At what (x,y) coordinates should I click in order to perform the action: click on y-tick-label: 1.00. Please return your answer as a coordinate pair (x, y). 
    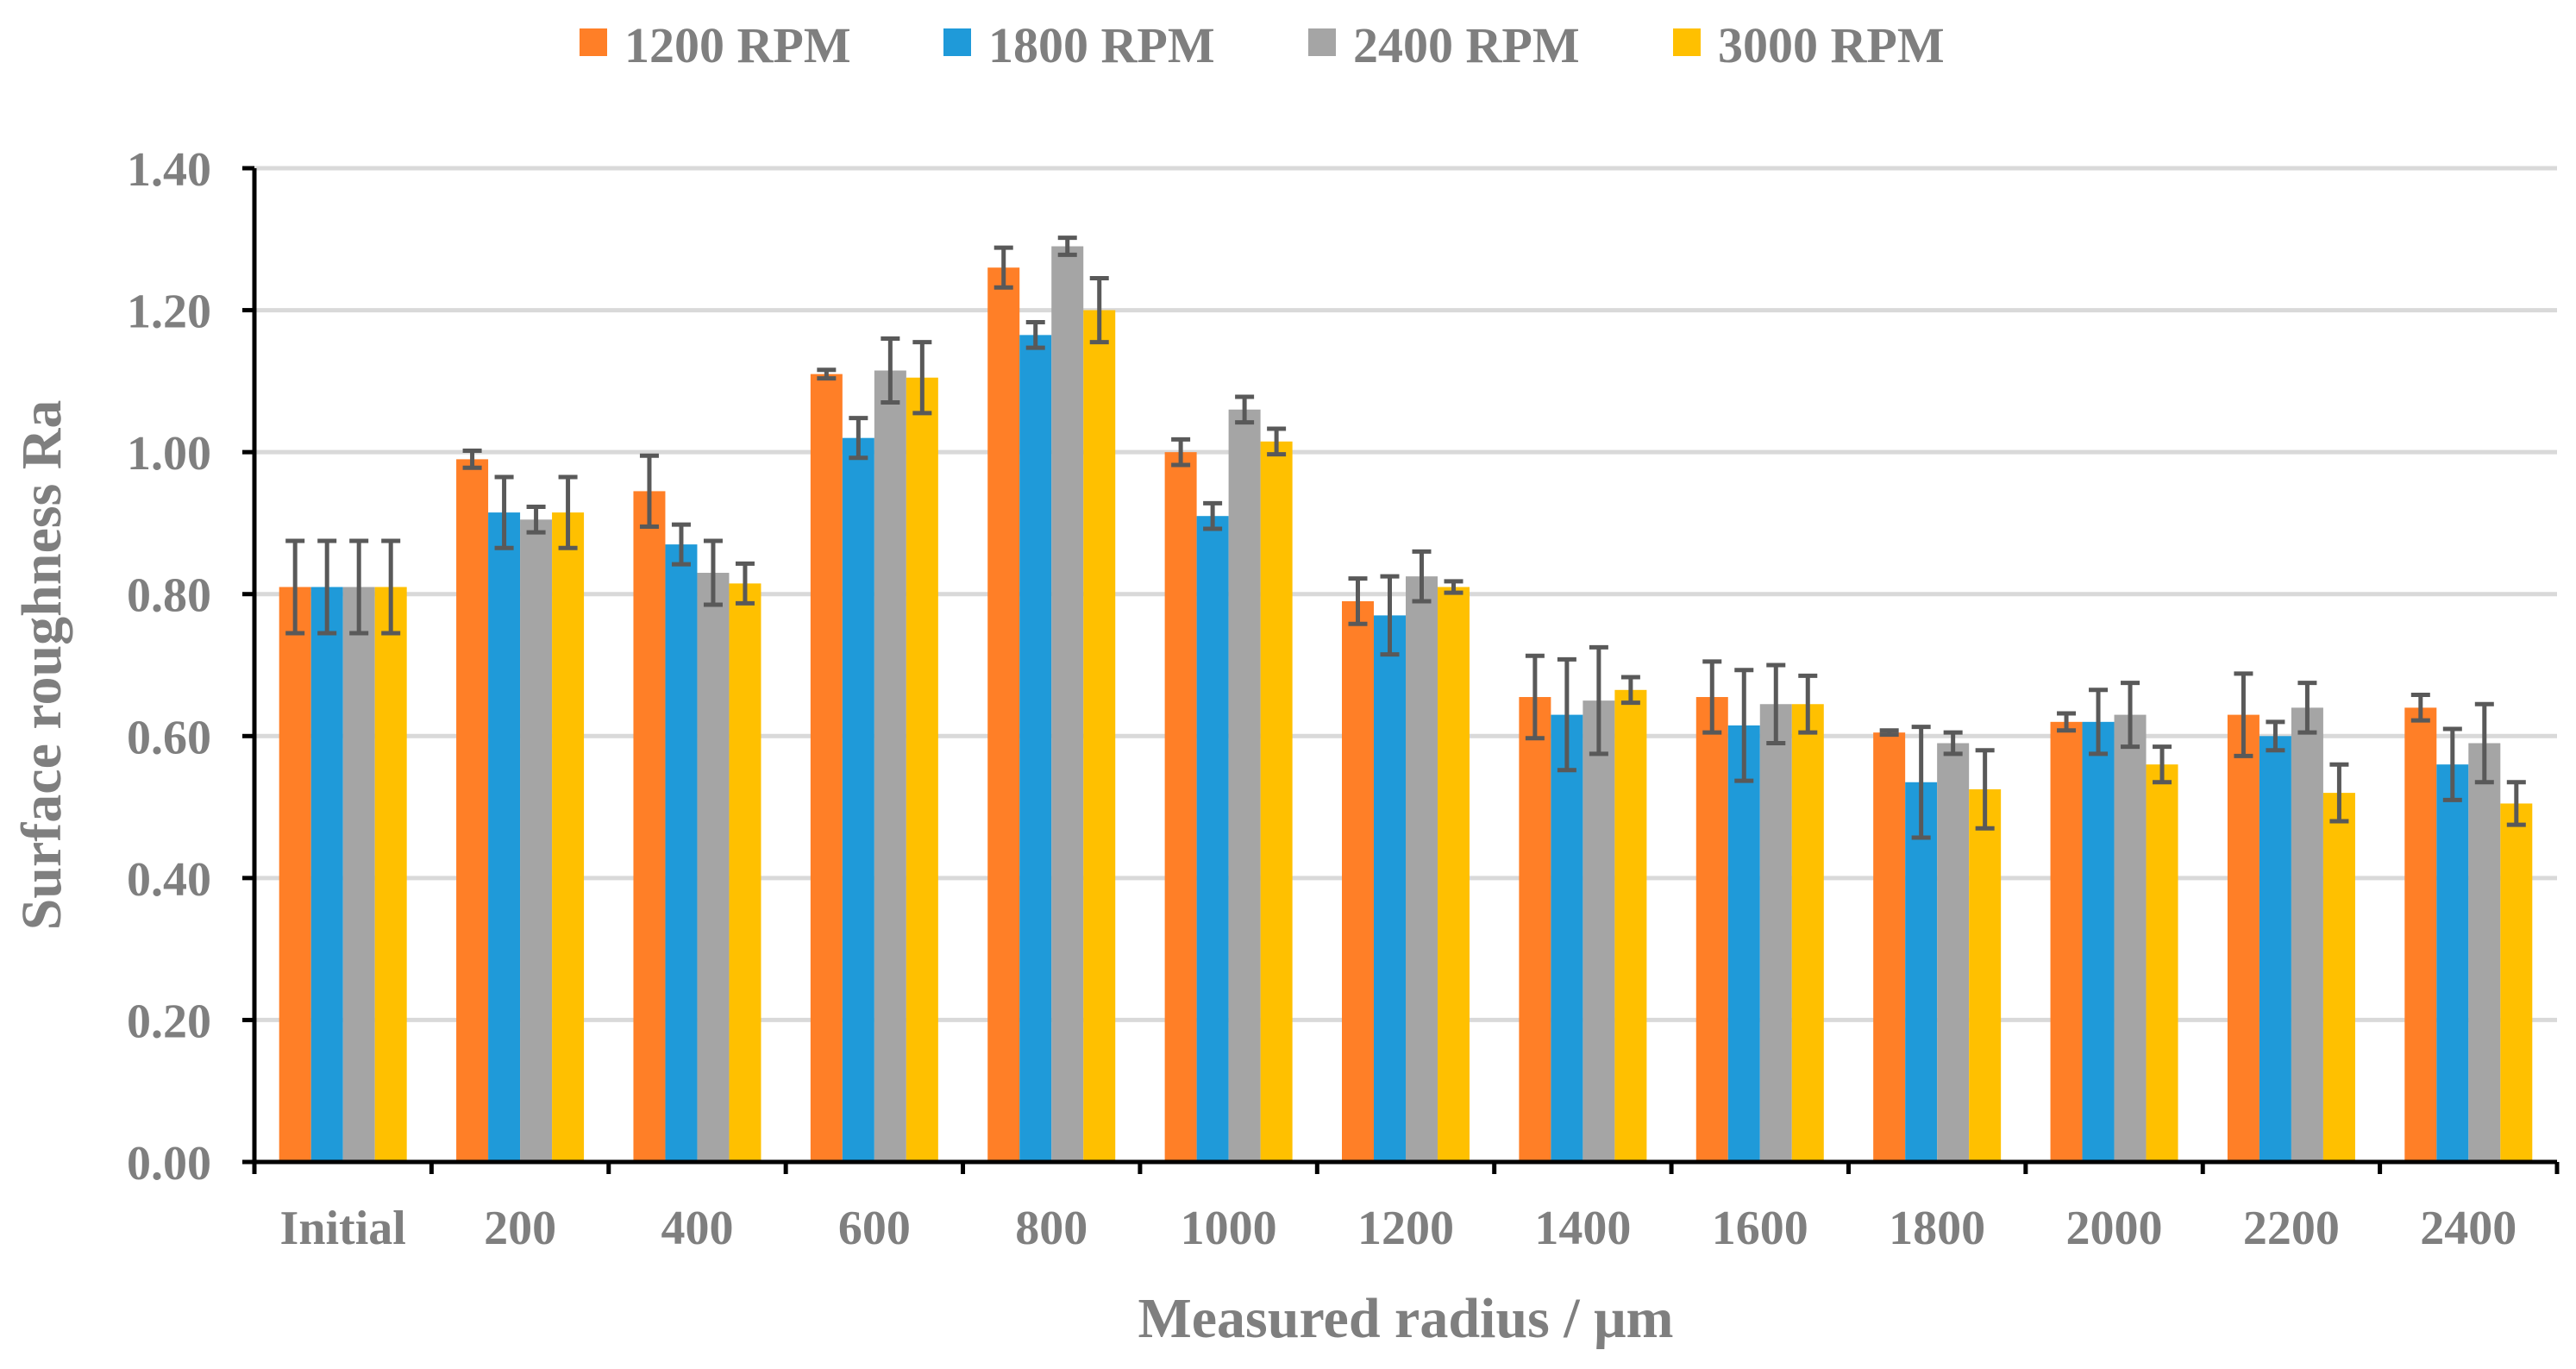
    Looking at the image, I should click on (169, 453).